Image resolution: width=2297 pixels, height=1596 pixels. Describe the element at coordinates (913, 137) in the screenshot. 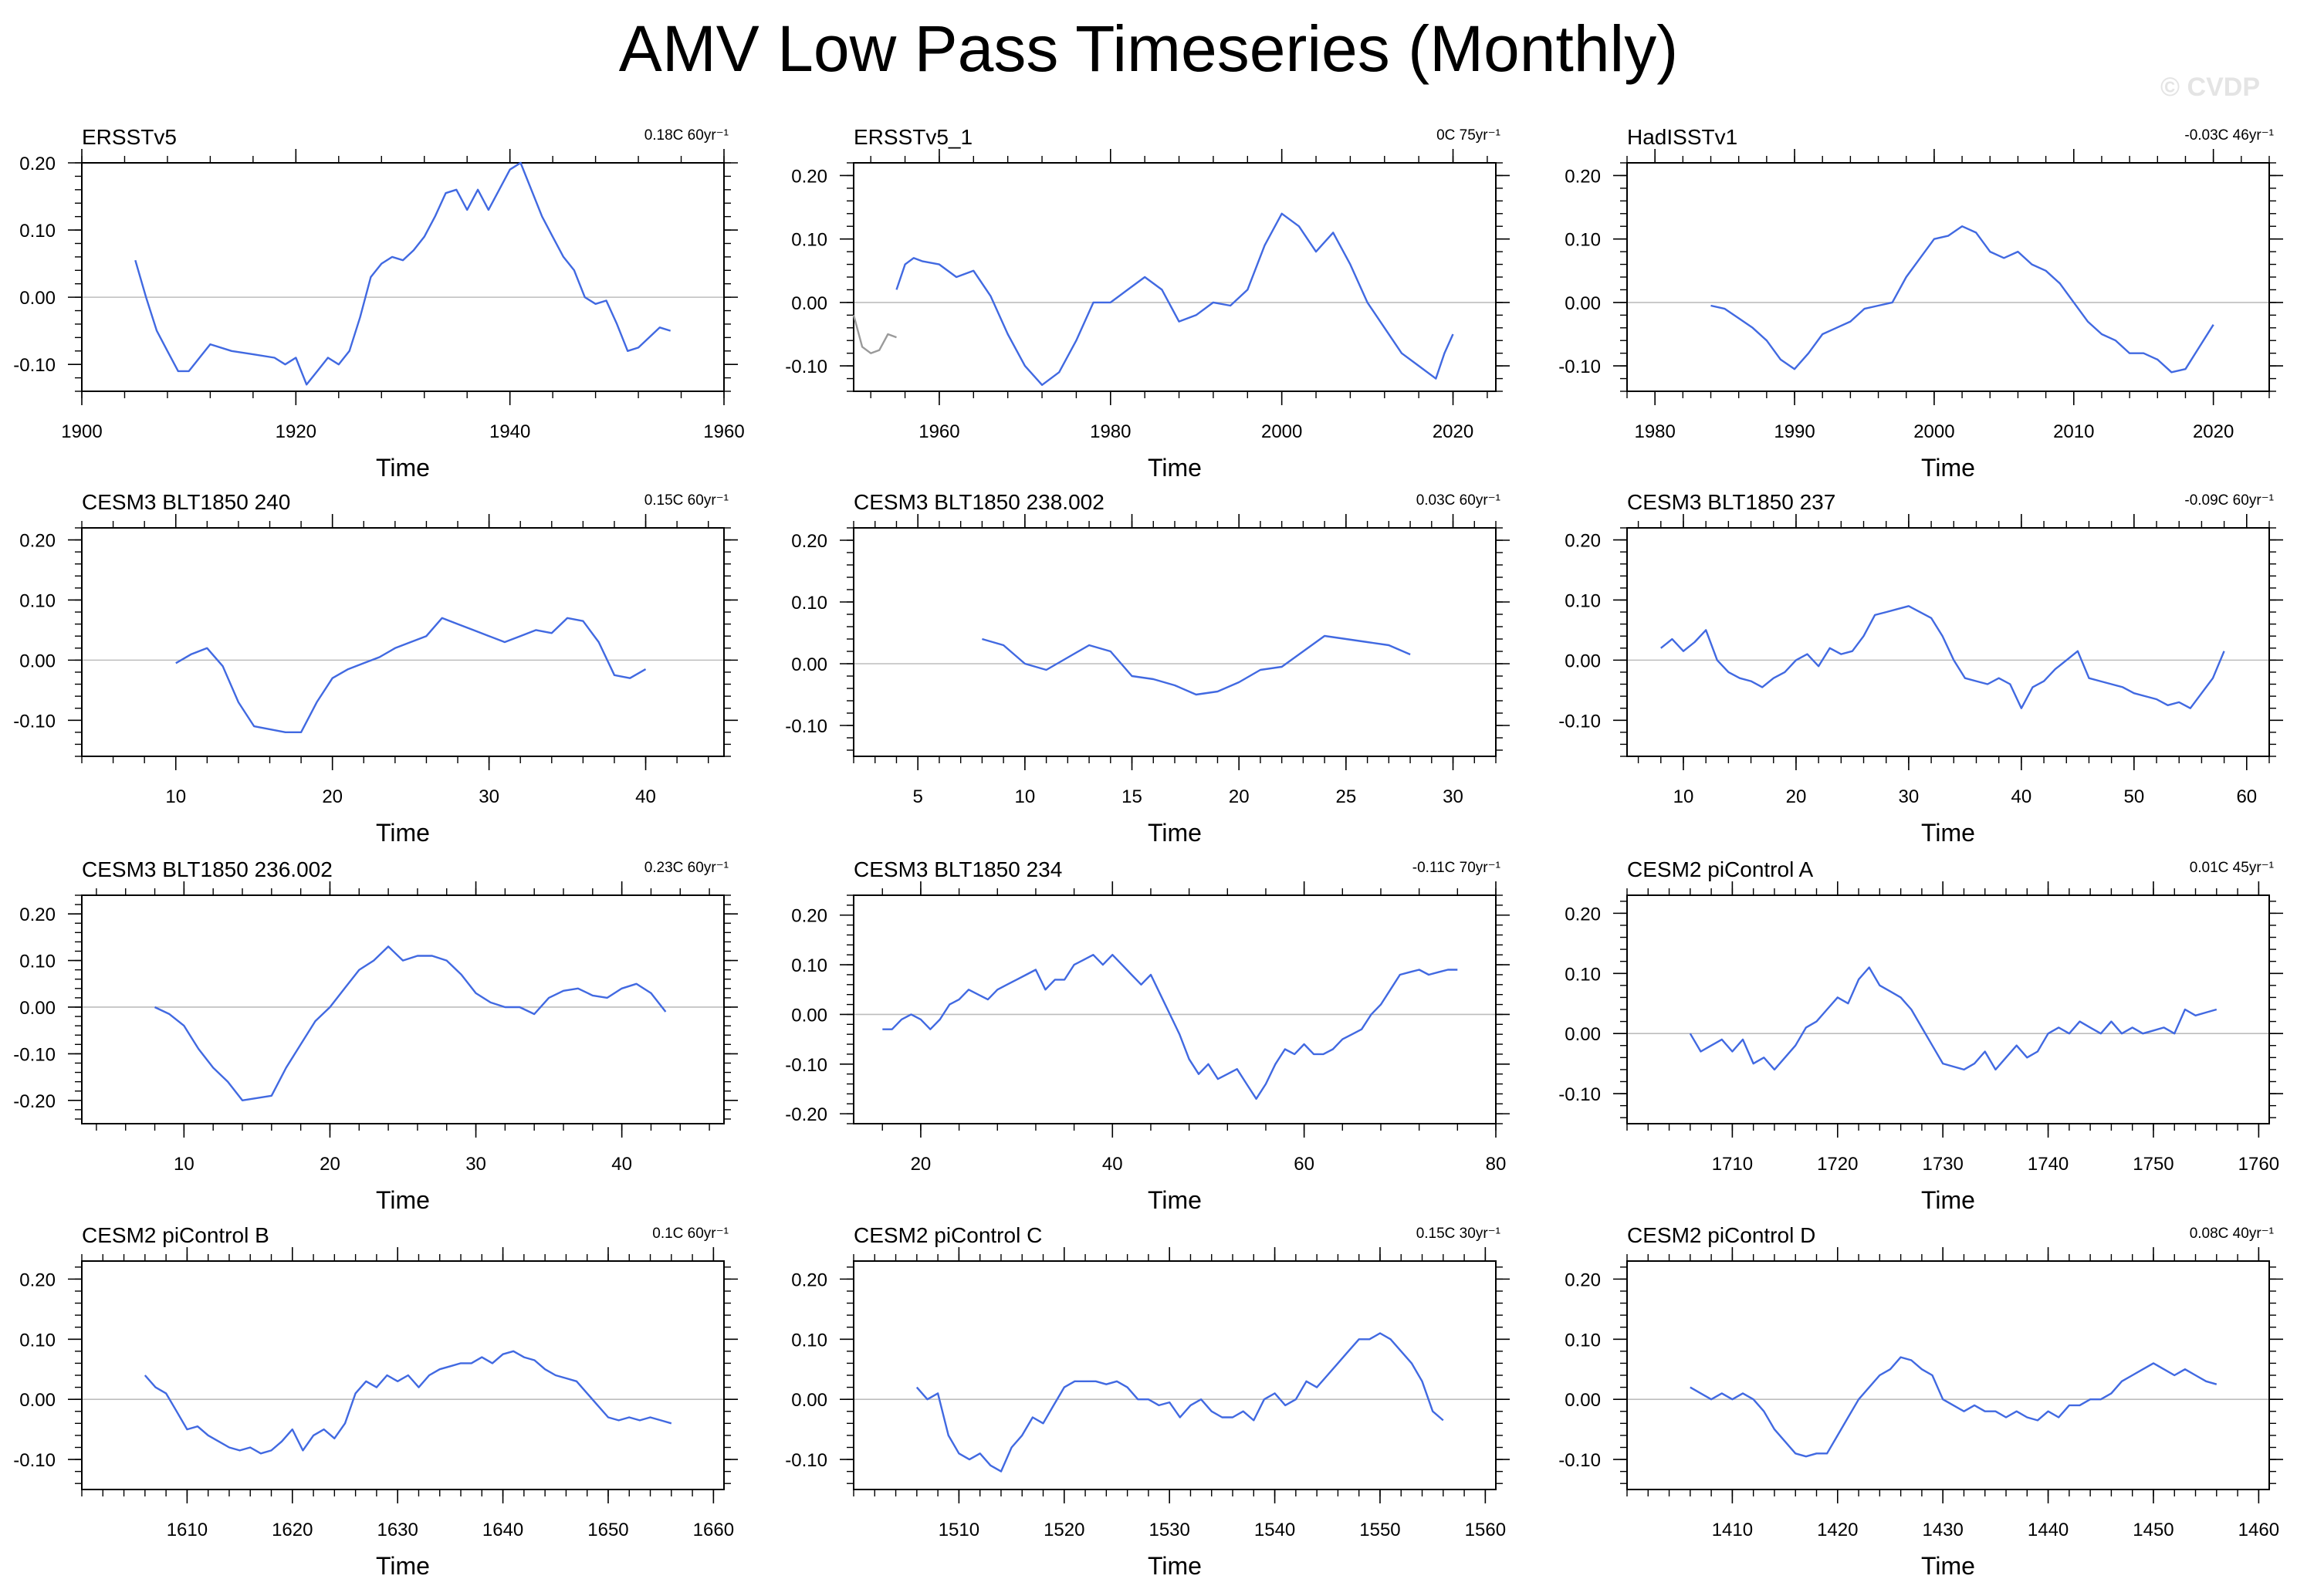

I see `panel-title: ERSSTv5_1` at that location.